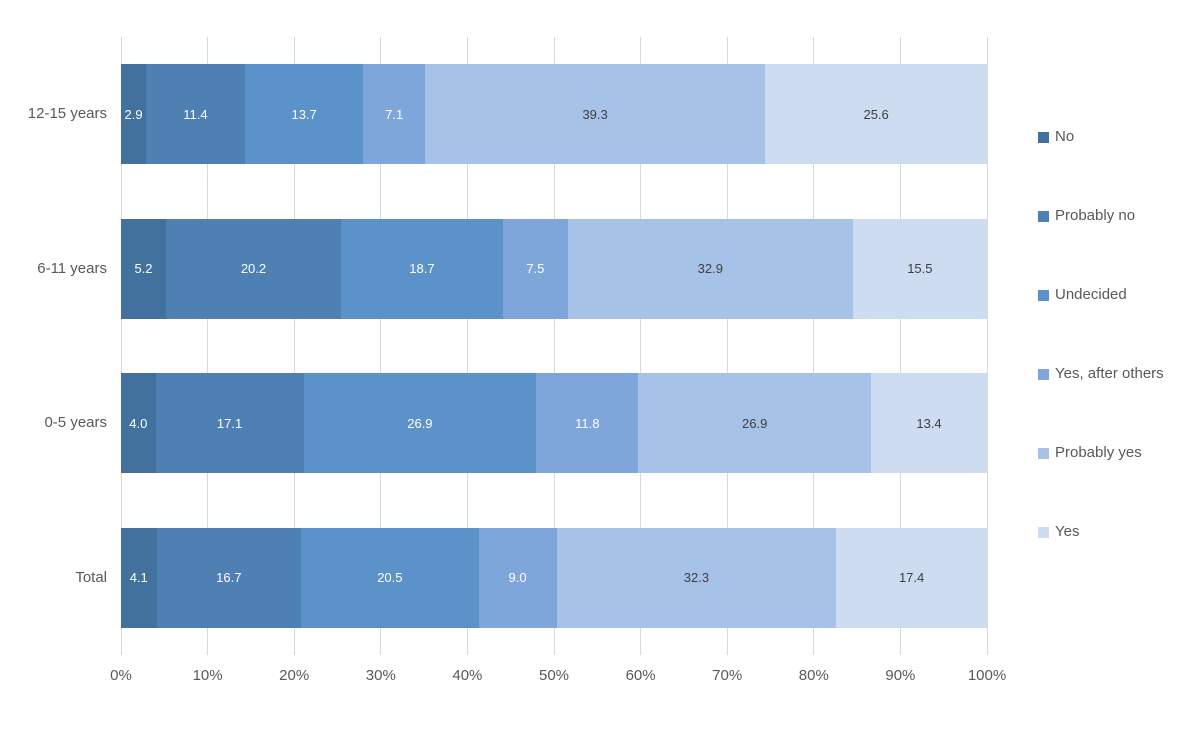 The width and height of the screenshot is (1200, 742). What do you see at coordinates (813, 675) in the screenshot?
I see `x-axis-tick-label: 80%` at bounding box center [813, 675].